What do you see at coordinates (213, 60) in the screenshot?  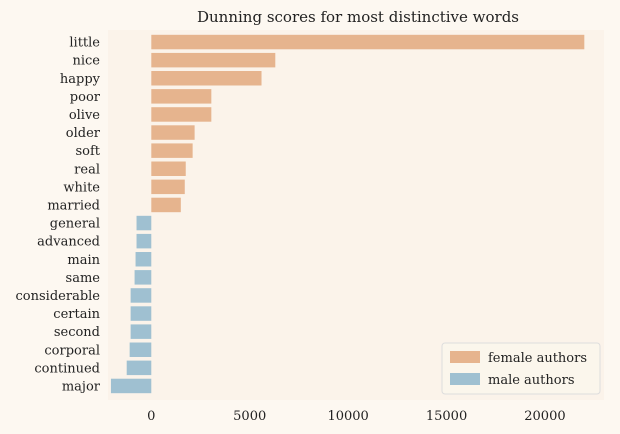 I see `bar-nice` at bounding box center [213, 60].